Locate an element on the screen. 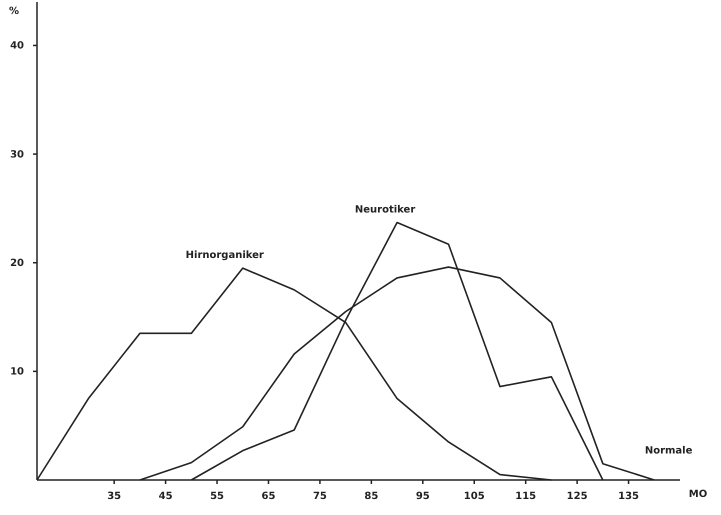 The width and height of the screenshot is (721, 515). x-tick-label: 55 is located at coordinates (217, 496).